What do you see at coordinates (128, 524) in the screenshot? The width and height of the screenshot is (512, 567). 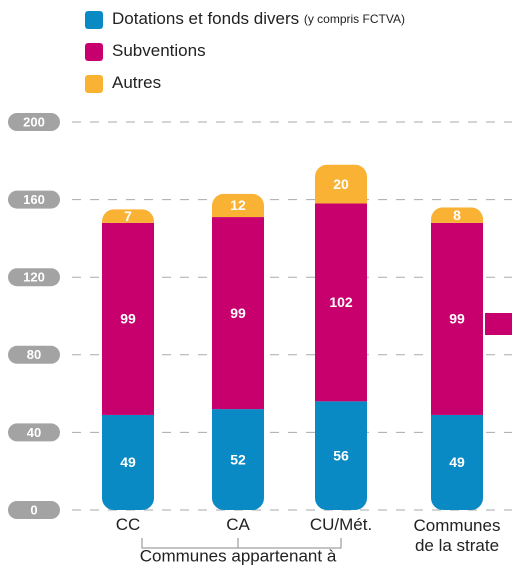 I see `x-tick-label: CC` at bounding box center [128, 524].